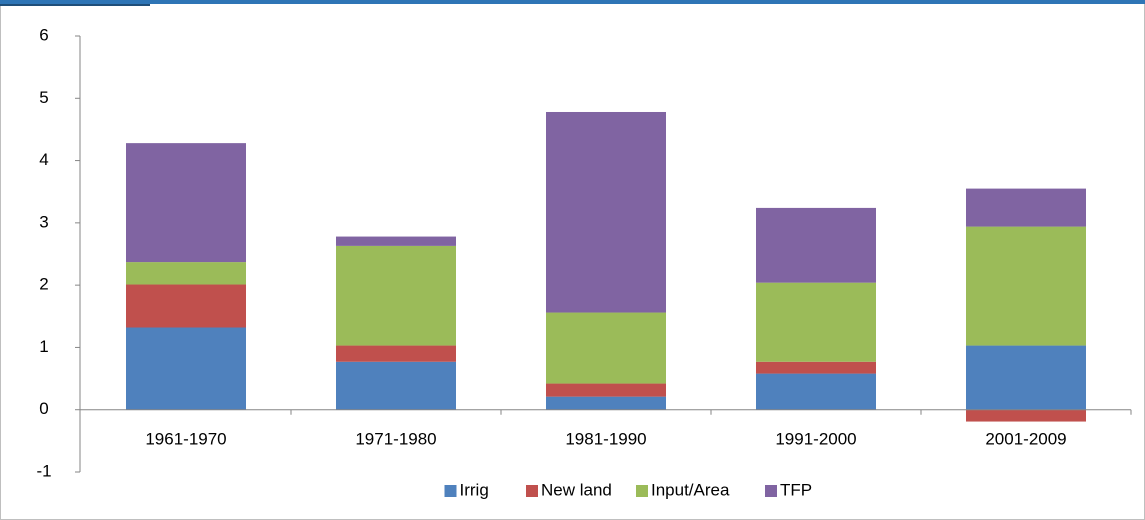  What do you see at coordinates (43, 346) in the screenshot?
I see `y-tick-label: 1` at bounding box center [43, 346].